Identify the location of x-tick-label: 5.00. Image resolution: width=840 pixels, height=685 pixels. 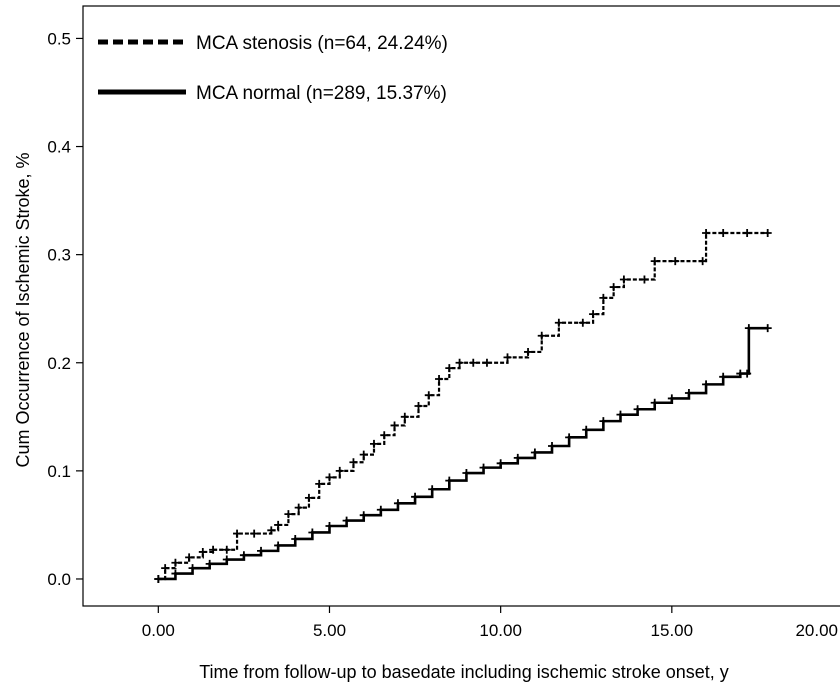
(329, 630).